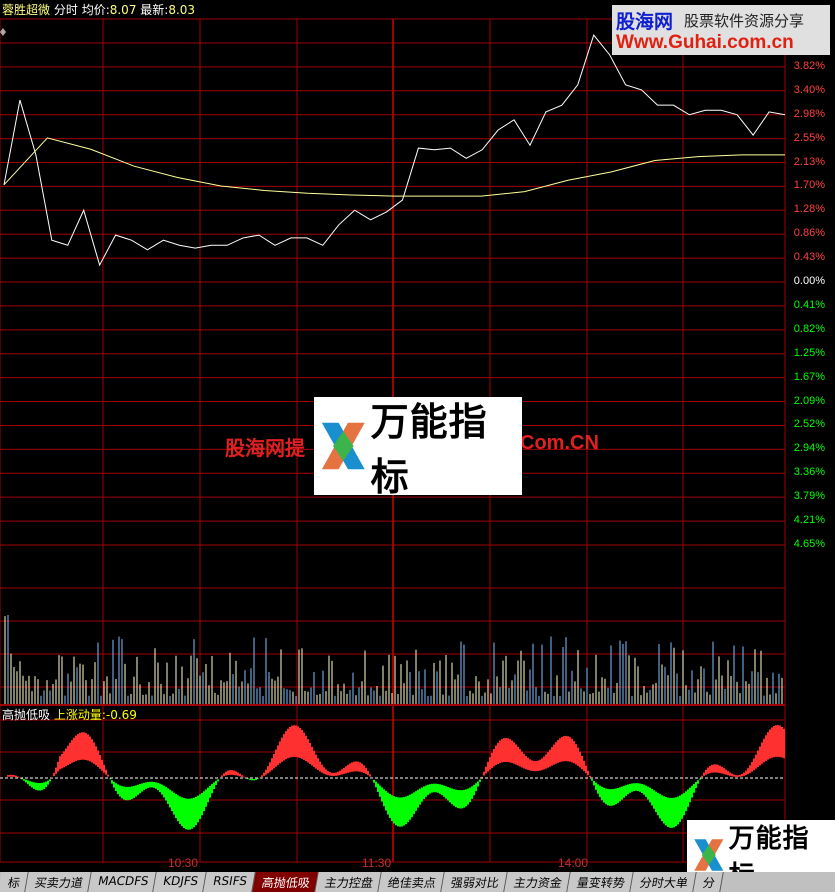 This screenshot has width=835, height=892. What do you see at coordinates (809, 137) in the screenshot?
I see `axis-label-up: 2.55%` at bounding box center [809, 137].